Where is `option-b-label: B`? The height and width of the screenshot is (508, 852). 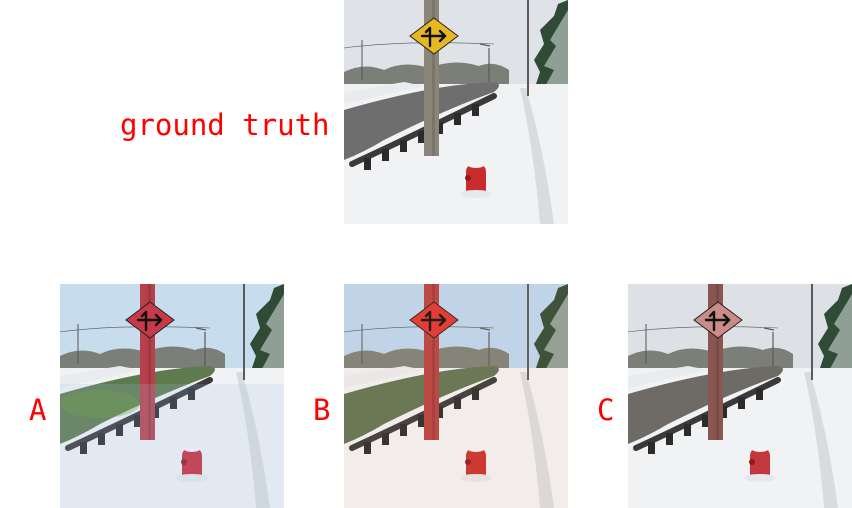 option-b-label: B is located at coordinates (322, 410).